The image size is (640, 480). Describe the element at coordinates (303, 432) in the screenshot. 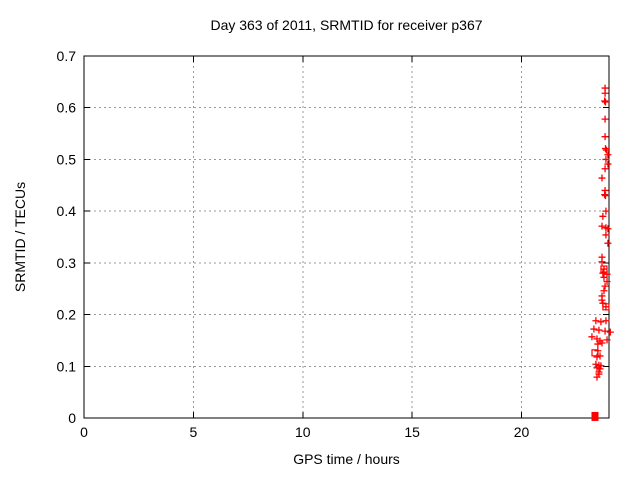

I see `x-tick-label: 10` at that location.